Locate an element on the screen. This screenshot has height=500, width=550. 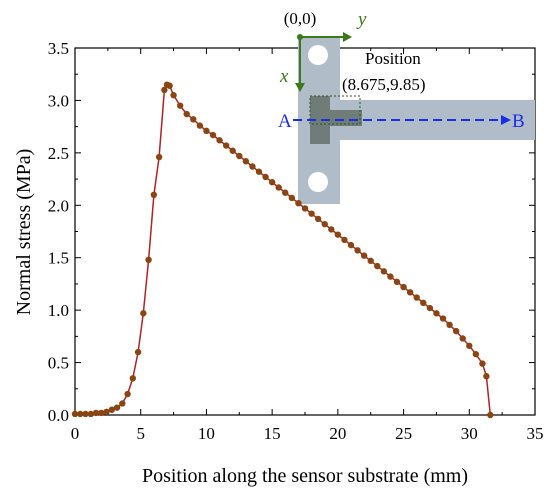
position-coordinates: (8.675,9.85) is located at coordinates (384, 84).